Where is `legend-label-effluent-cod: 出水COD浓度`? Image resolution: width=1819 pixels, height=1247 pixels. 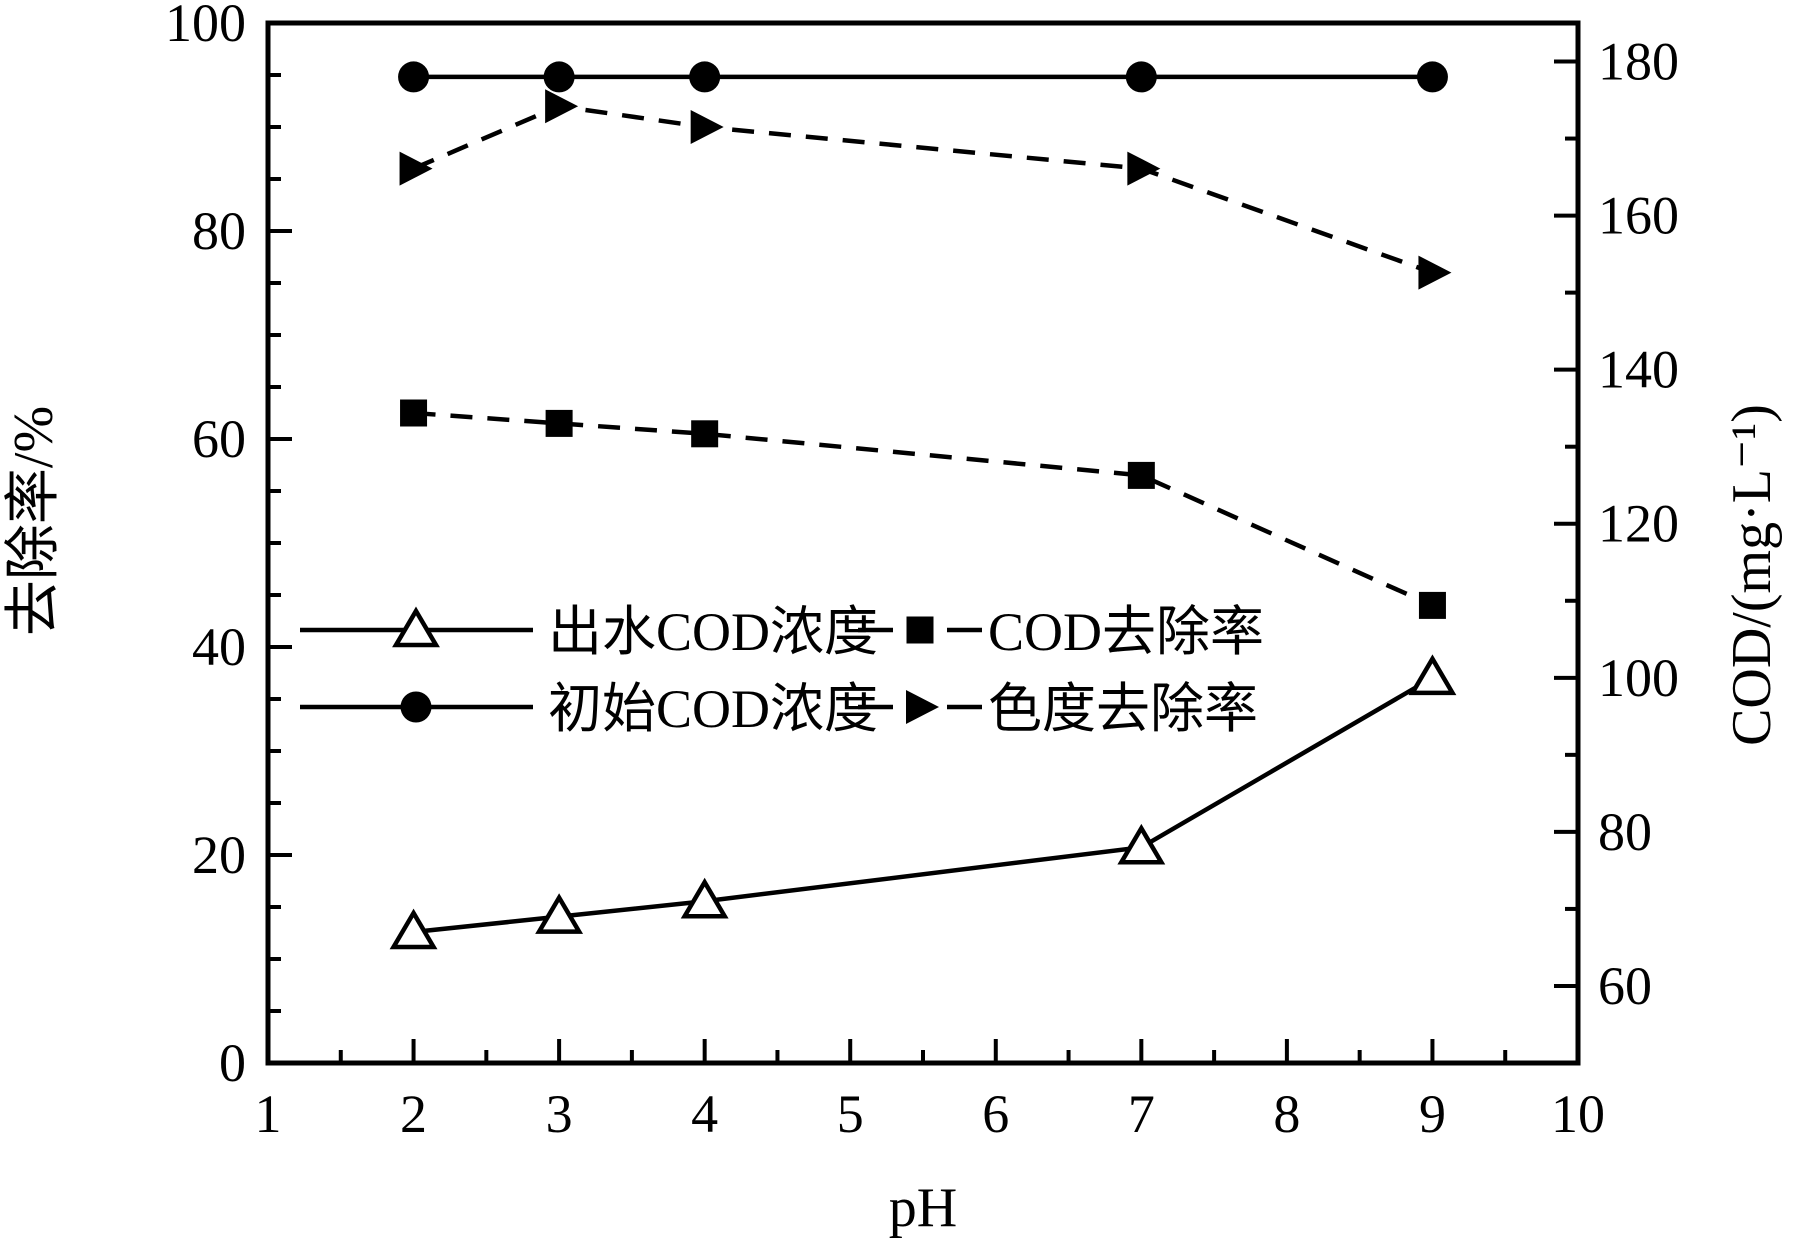
legend-label-effluent-cod: 出水COD浓度 is located at coordinates (713, 632).